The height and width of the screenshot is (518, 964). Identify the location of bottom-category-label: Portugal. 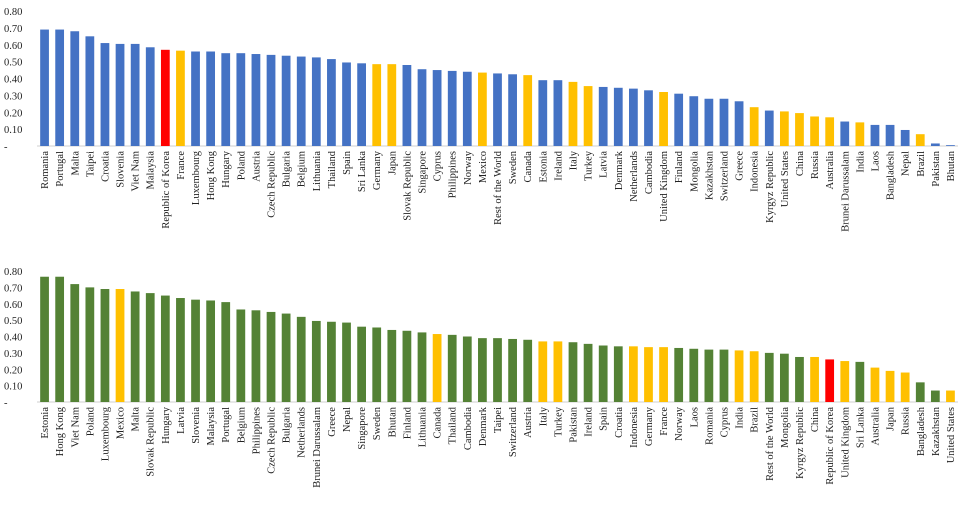
(226, 425).